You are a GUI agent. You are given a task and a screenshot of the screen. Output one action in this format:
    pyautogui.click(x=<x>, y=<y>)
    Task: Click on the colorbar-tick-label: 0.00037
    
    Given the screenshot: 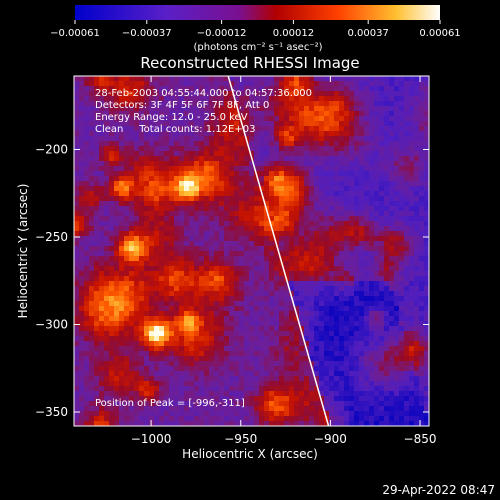 What is the action you would take?
    pyautogui.click(x=368, y=33)
    